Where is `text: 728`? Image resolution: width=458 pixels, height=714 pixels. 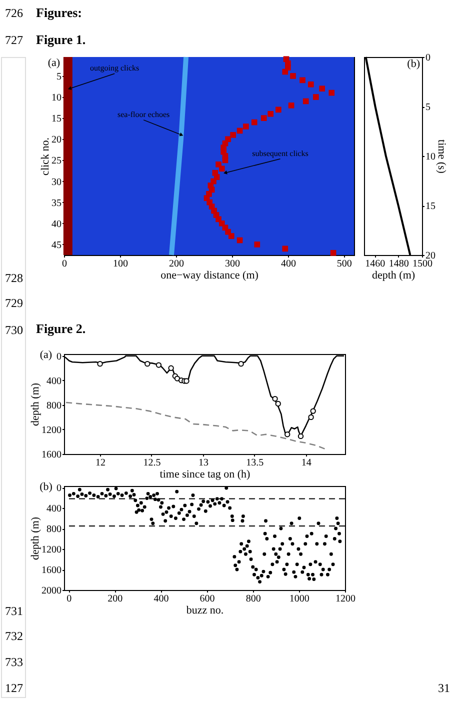 text: 728 is located at coordinates (14, 278).